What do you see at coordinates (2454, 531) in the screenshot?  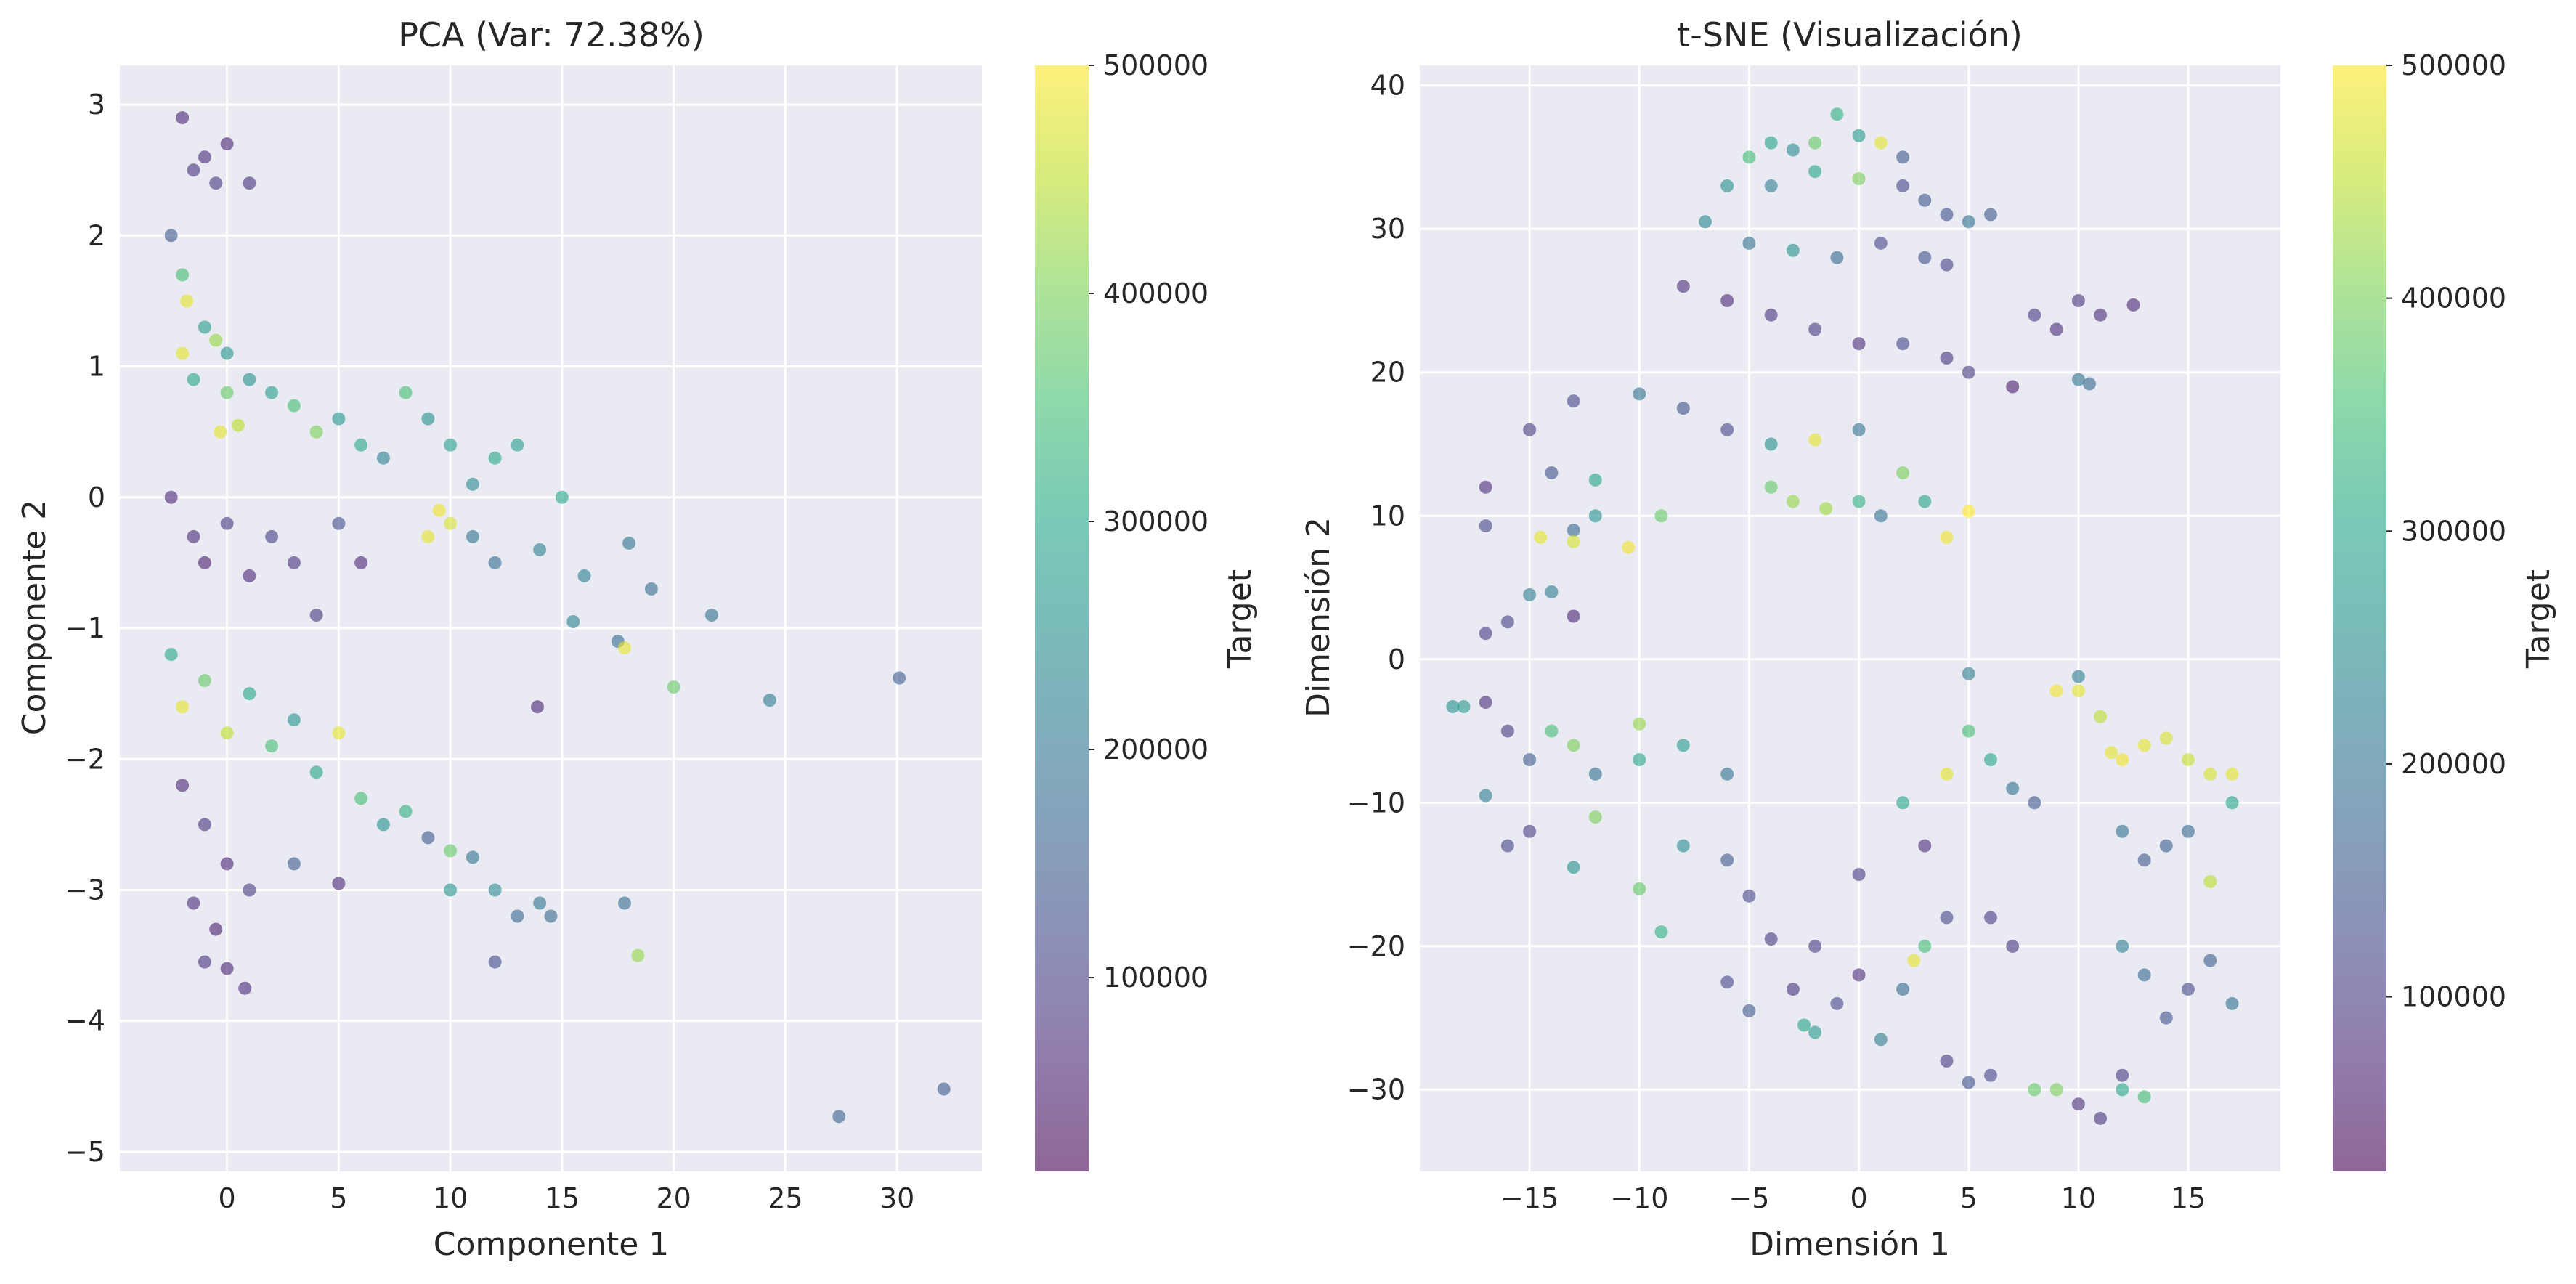 I see `tsne-colorbar-tick-label: 300000` at bounding box center [2454, 531].